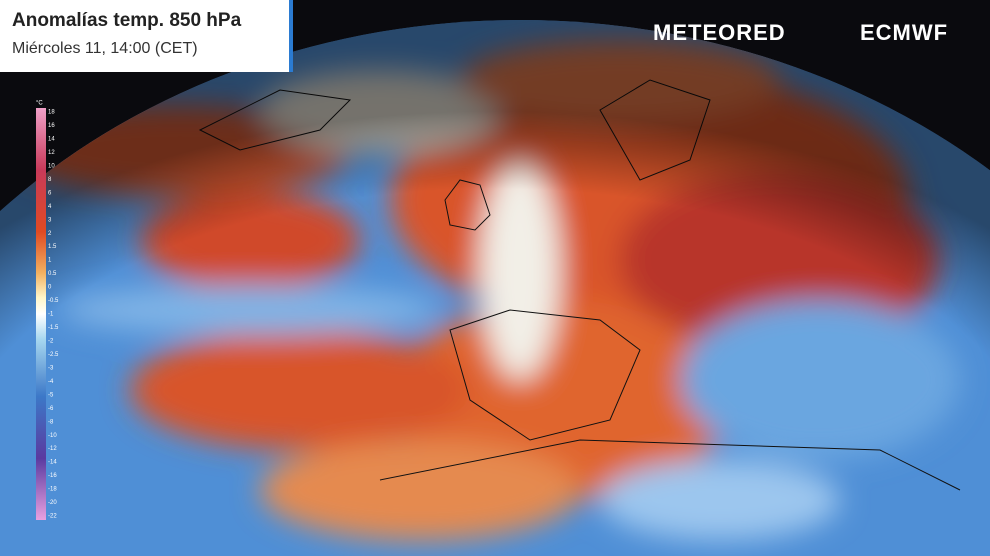  What do you see at coordinates (51, 422) in the screenshot?
I see `legend-tick-label: -8` at bounding box center [51, 422].